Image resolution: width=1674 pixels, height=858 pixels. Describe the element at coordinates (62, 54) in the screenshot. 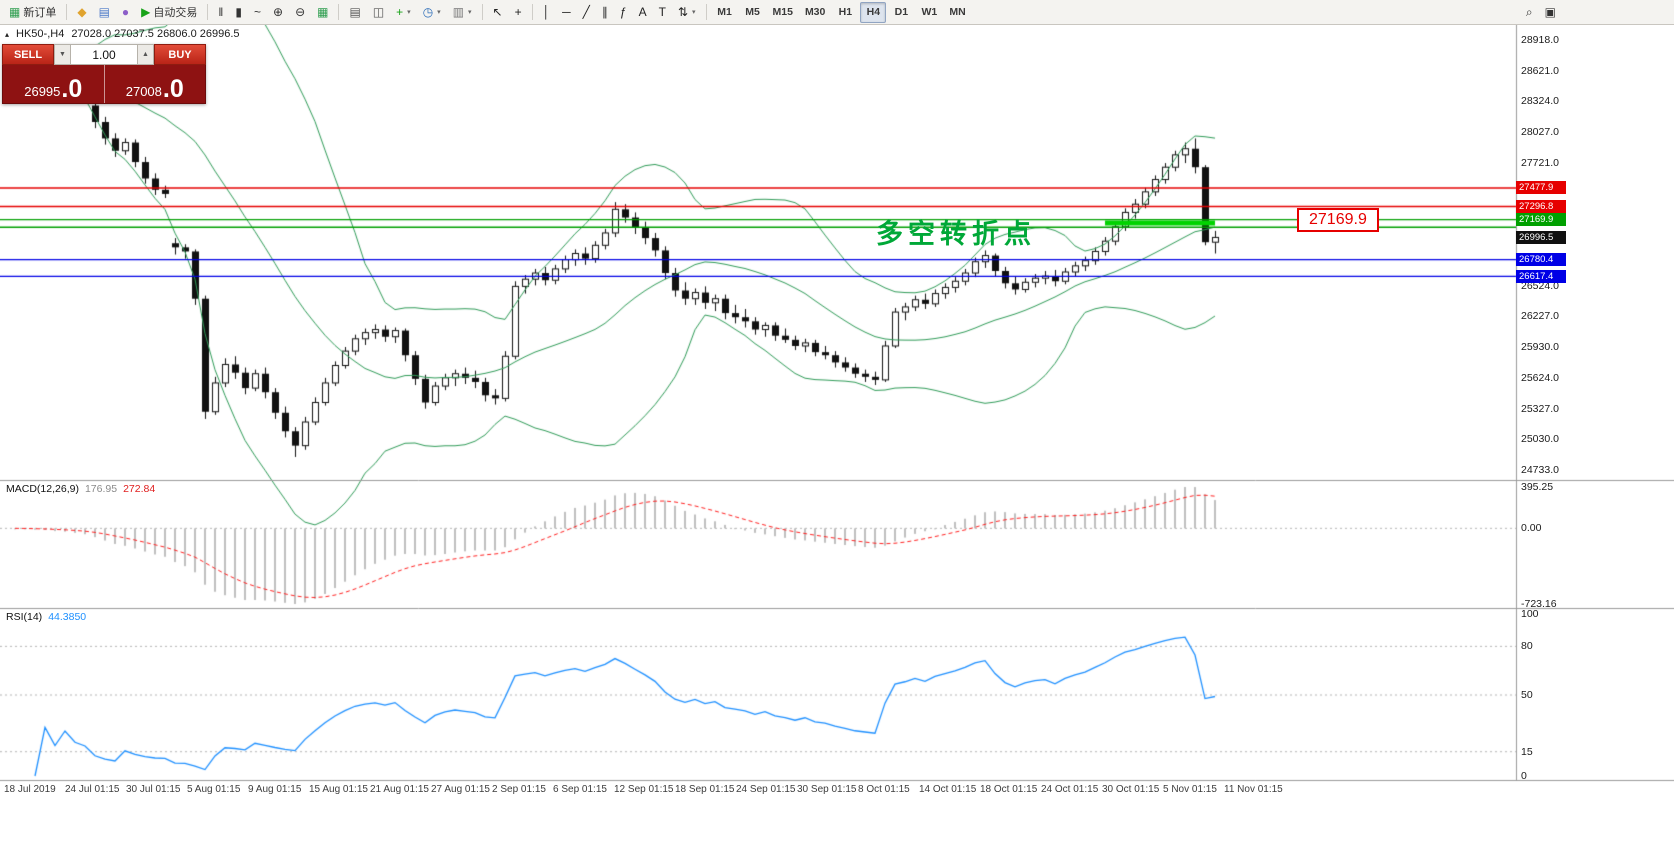

I see `volume-step-down-button: ▼` at that location.